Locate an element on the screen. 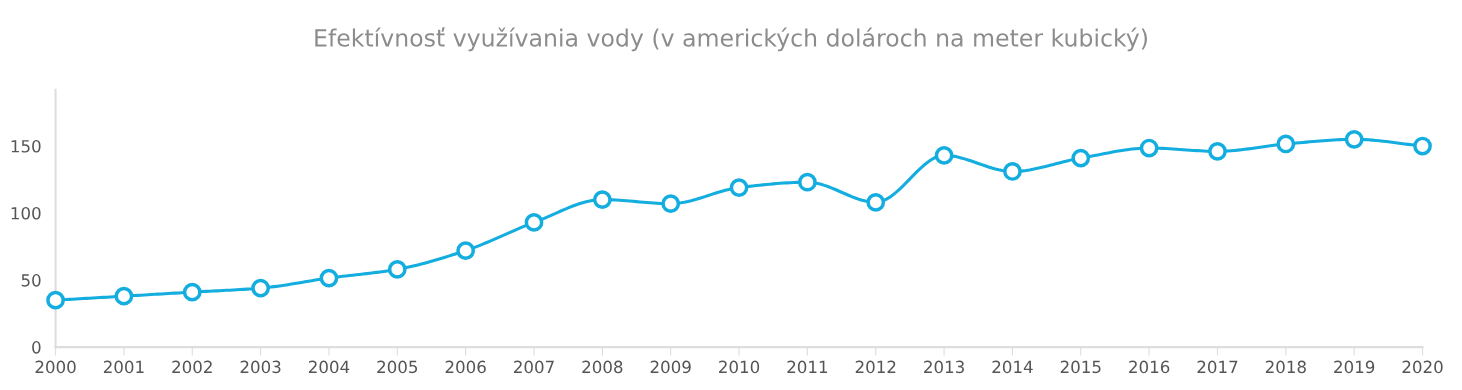 The height and width of the screenshot is (390, 1462). x-tick-label: 2005 is located at coordinates (397, 367).